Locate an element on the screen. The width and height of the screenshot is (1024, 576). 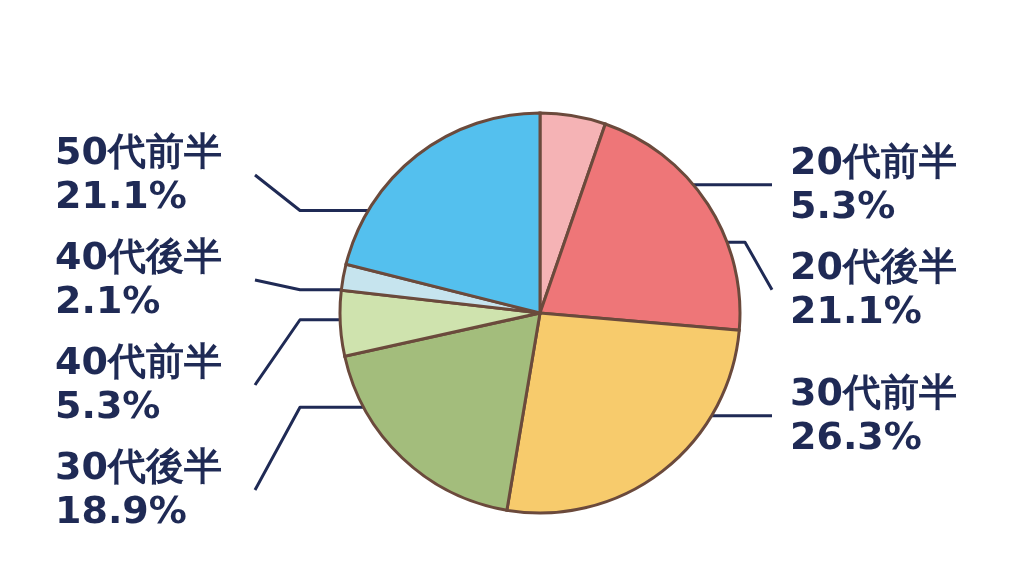
slice-label: 40代前半 is located at coordinates (138, 361).